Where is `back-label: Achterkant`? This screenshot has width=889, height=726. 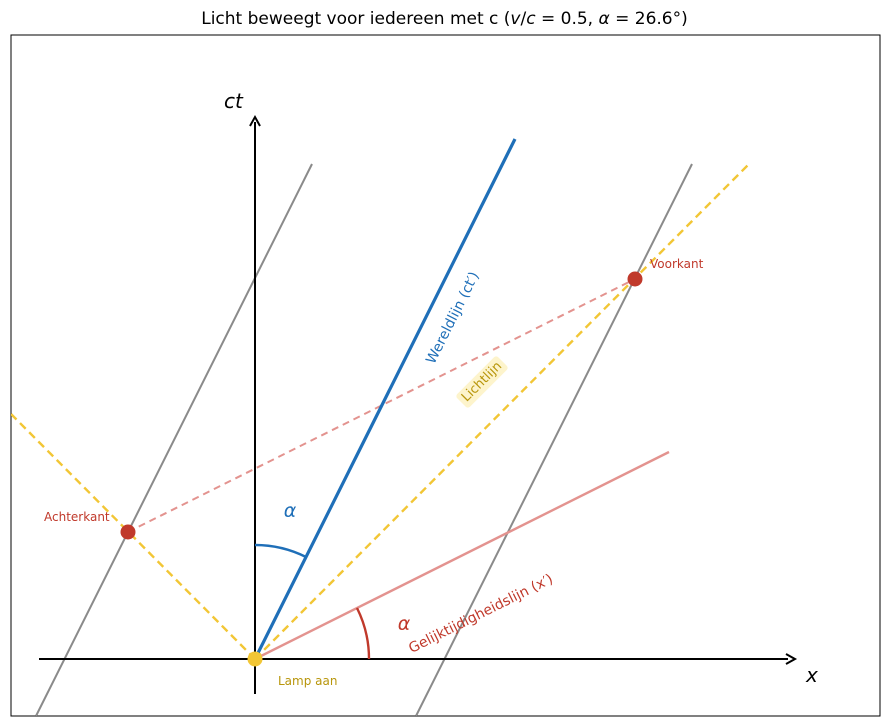
back-label: Achterkant is located at coordinates (77, 517).